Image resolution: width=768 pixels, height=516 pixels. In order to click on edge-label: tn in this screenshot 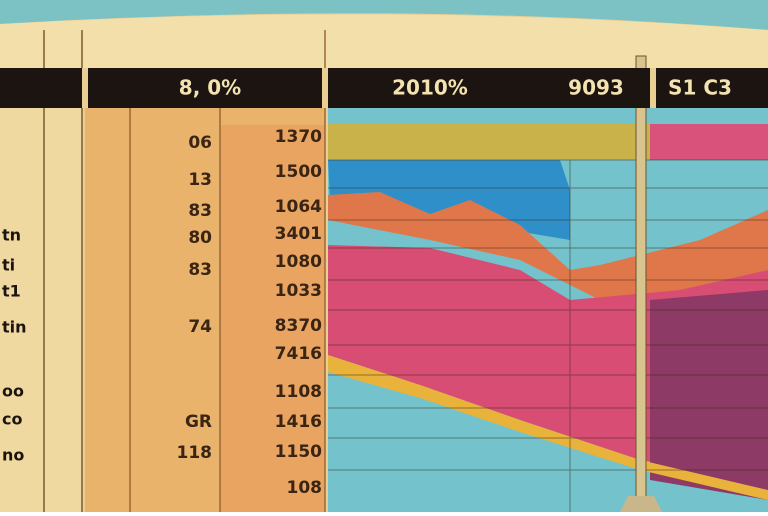, I will do `click(11, 235)`.